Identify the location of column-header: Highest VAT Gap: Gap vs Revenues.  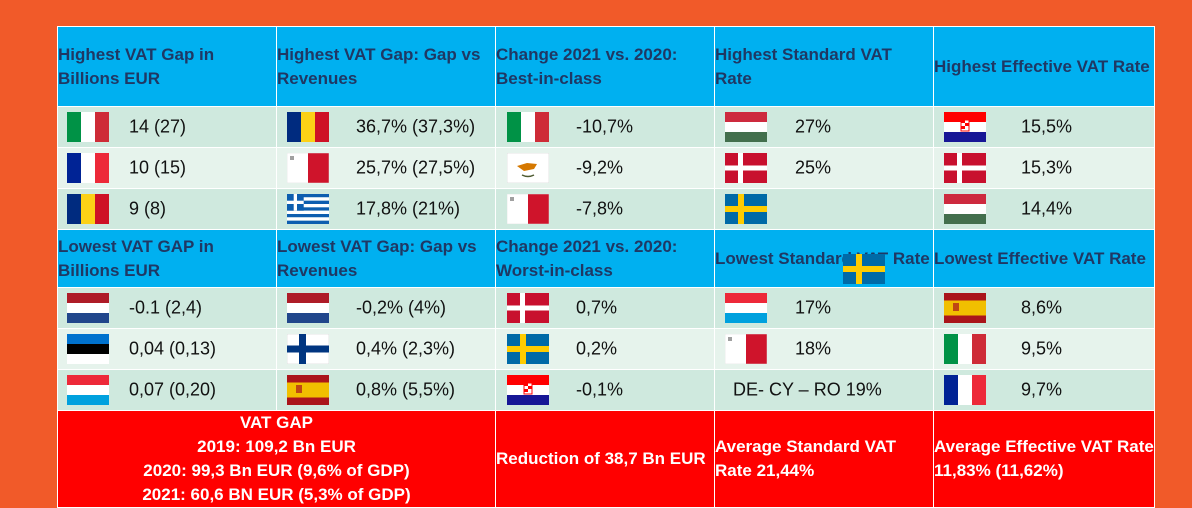
(386, 66).